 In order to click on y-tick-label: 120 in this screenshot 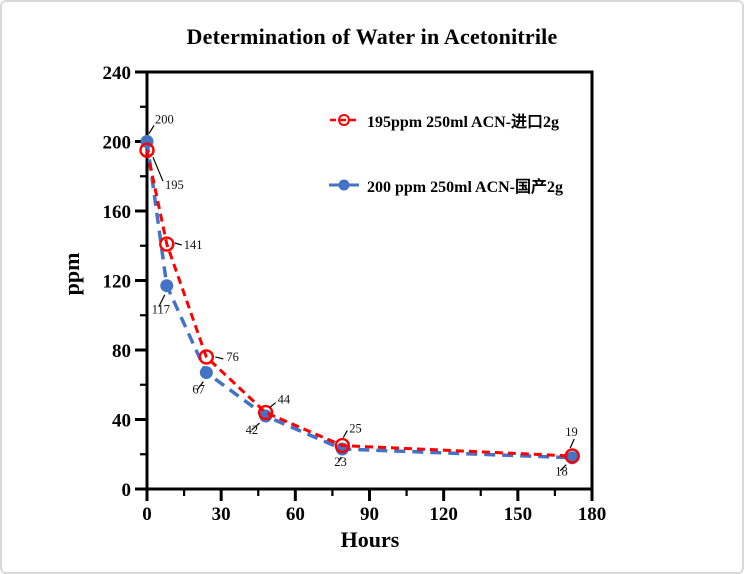, I will do `click(117, 282)`.